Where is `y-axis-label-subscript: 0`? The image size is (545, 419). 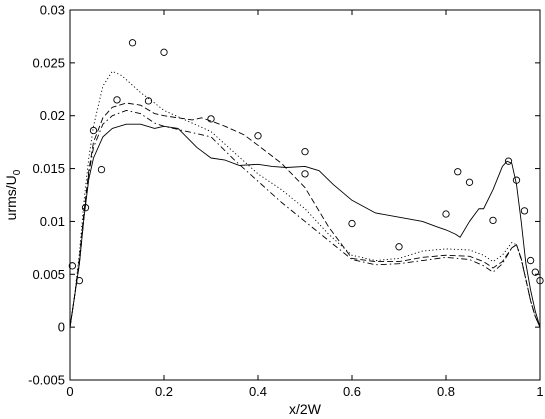
y-axis-label-subscript: 0 is located at coordinates (17, 172).